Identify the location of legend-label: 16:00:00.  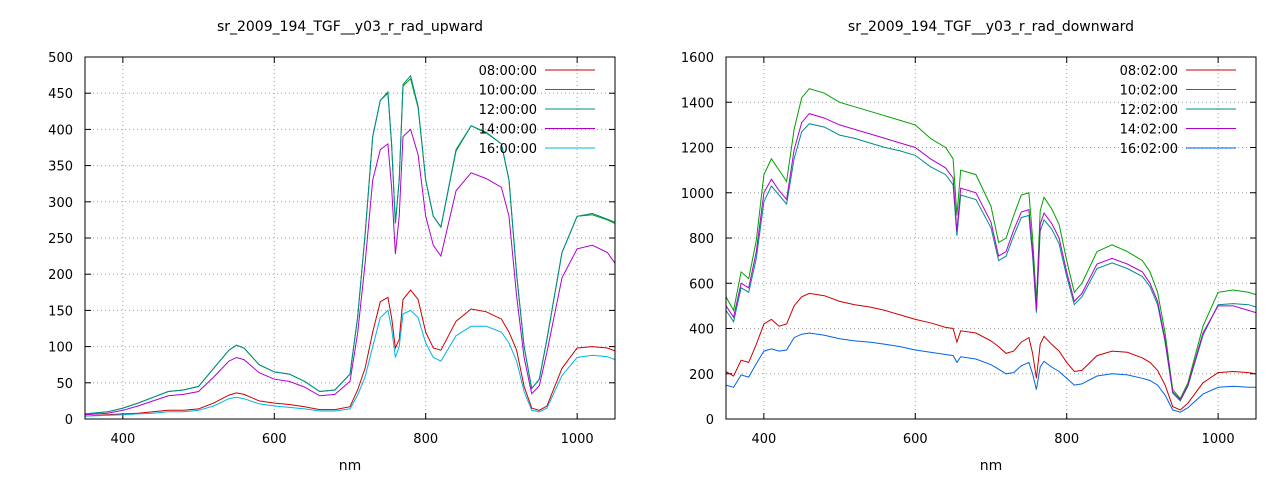
(508, 149).